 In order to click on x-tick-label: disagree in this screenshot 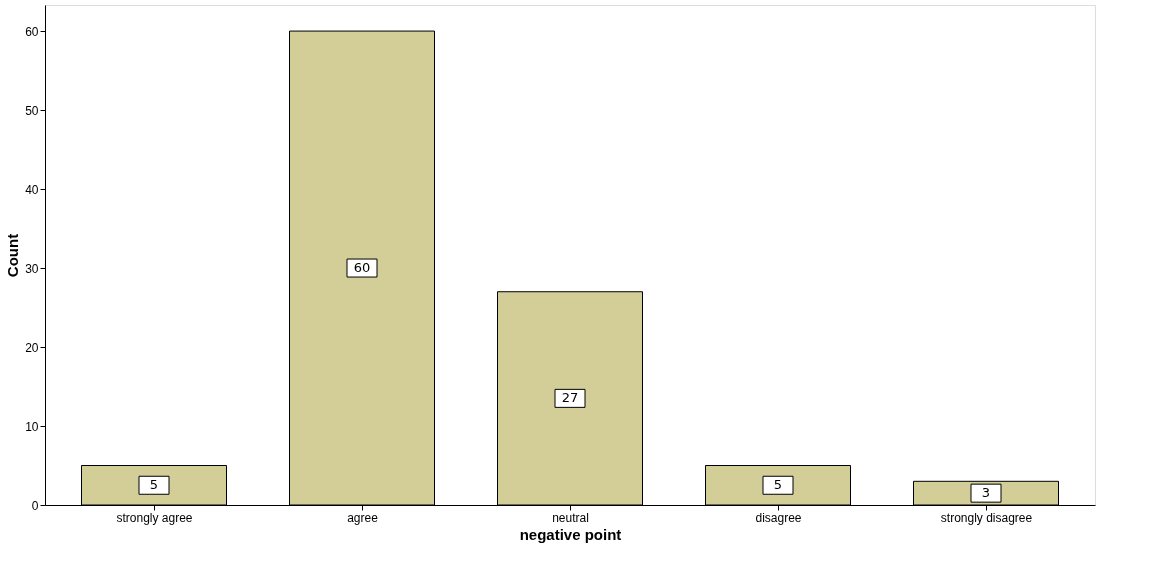, I will do `click(778, 517)`.